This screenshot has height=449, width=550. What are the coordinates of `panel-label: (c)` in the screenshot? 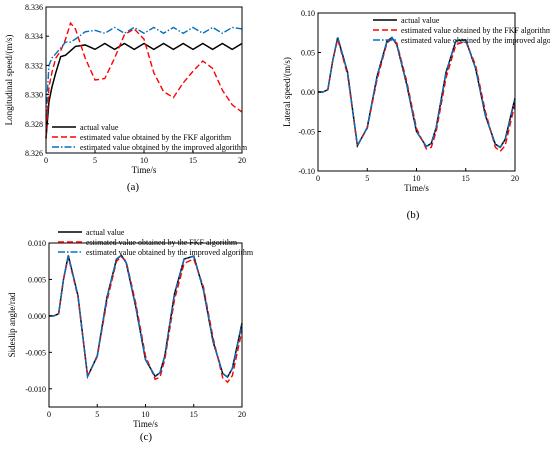 It's located at (146, 437).